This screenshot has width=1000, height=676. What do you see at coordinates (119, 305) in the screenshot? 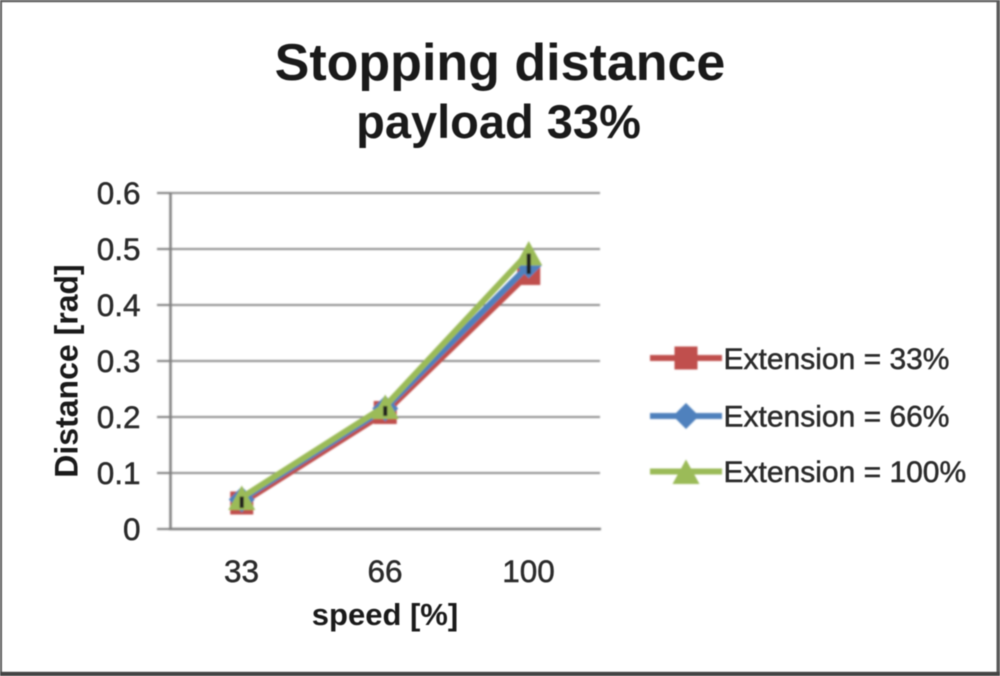
I see `svg-text: 0.4` at bounding box center [119, 305].